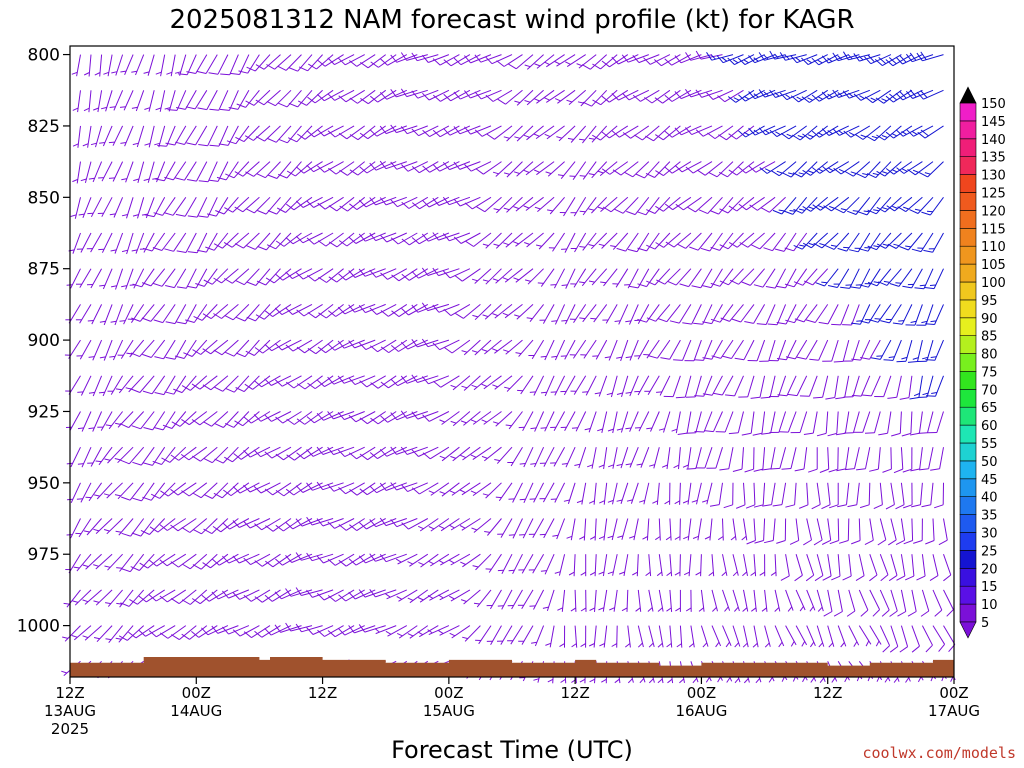 This screenshot has height=768, width=1024. I want to click on colorbar-label: 65, so click(989, 408).